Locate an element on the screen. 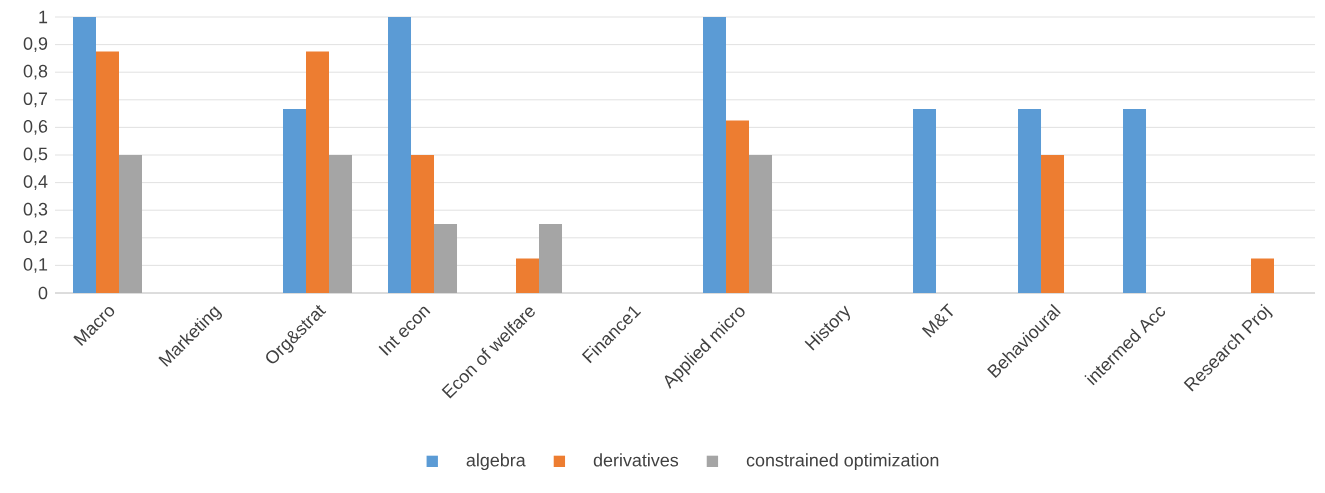  y-tick-label: 0 is located at coordinates (43, 293).